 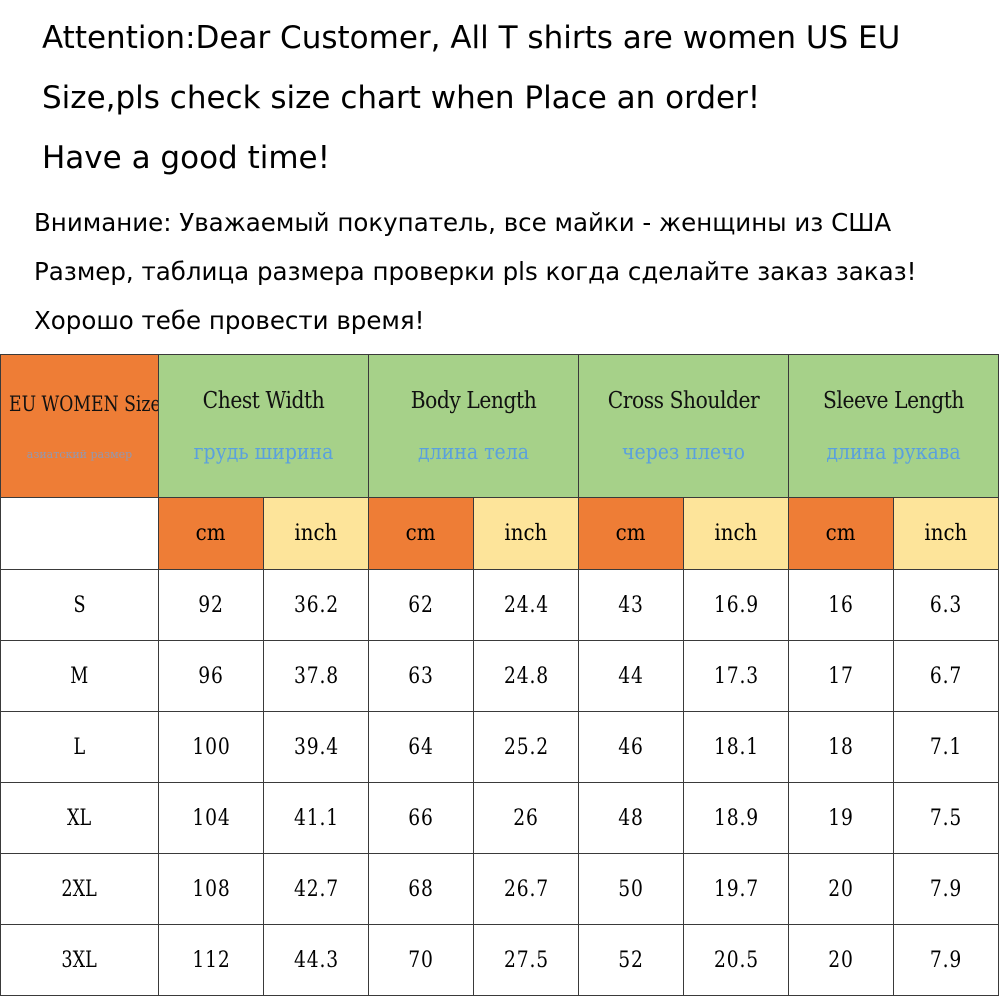 I want to click on units-row: cm inch cm inch cm inch cm inch, so click(x=500, y=533).